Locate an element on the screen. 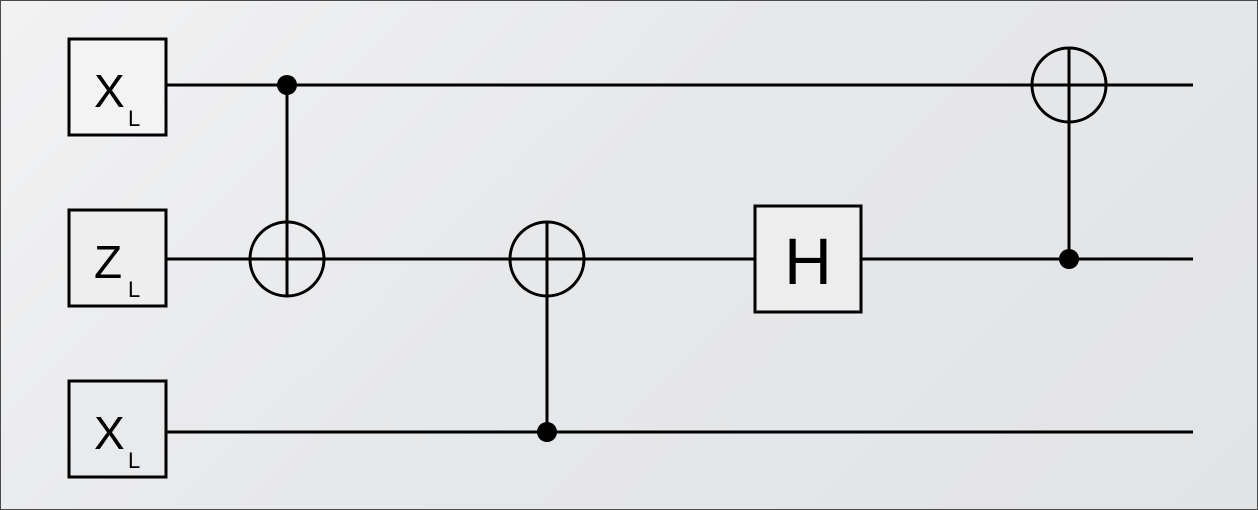  input-box-2: Z L is located at coordinates (117, 258).